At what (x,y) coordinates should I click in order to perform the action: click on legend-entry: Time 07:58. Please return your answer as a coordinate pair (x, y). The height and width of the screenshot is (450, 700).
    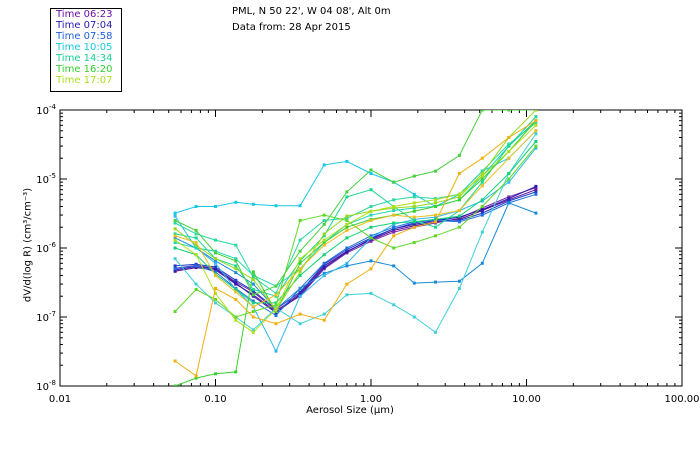
    Looking at the image, I should click on (84, 36).